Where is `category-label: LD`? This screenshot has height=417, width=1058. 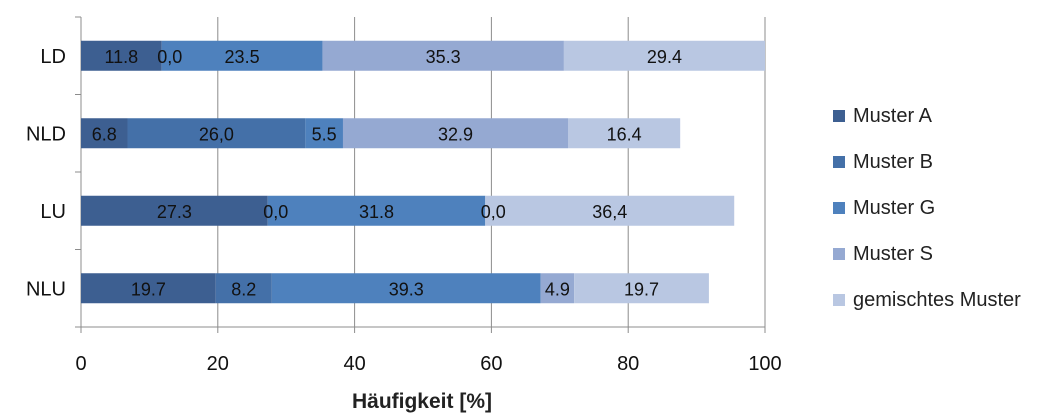
category-label: LD is located at coordinates (53, 57).